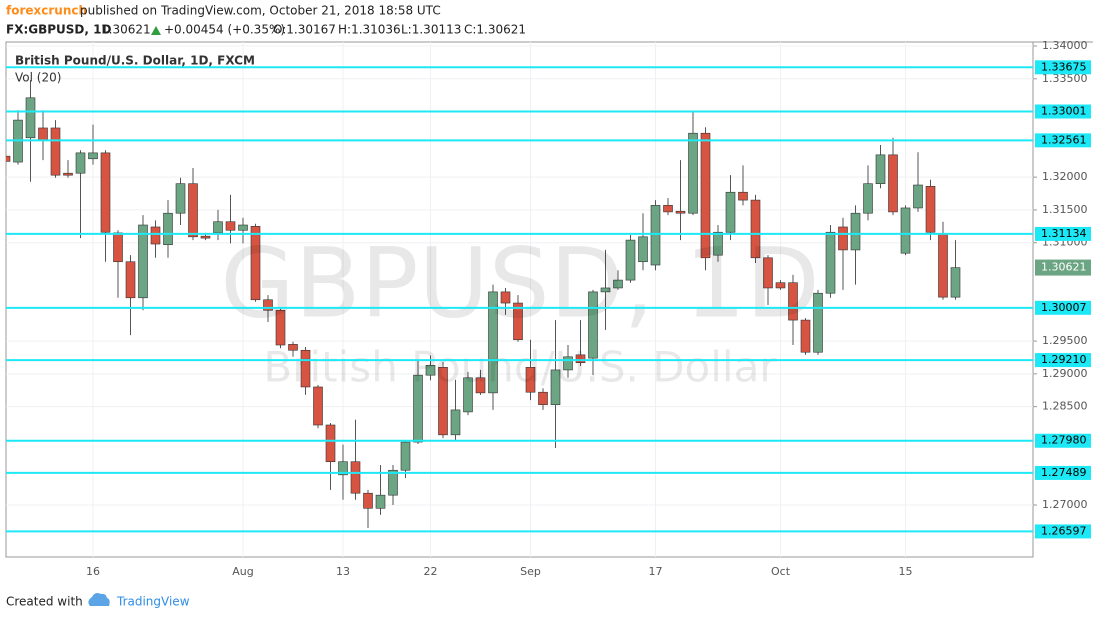 Image resolution: width=1093 pixels, height=619 pixels. I want to click on level-label: 1.32561, so click(1064, 139).